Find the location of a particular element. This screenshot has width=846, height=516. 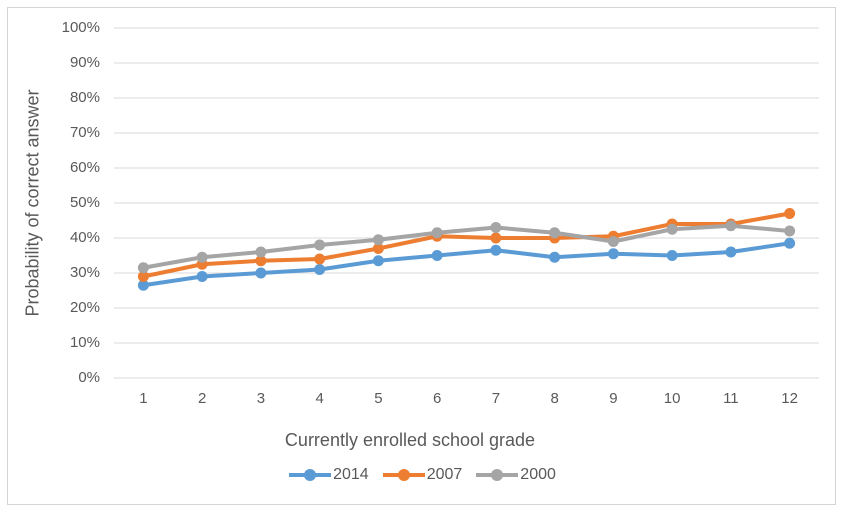

y-tick-label: 20% is located at coordinates (84, 307).